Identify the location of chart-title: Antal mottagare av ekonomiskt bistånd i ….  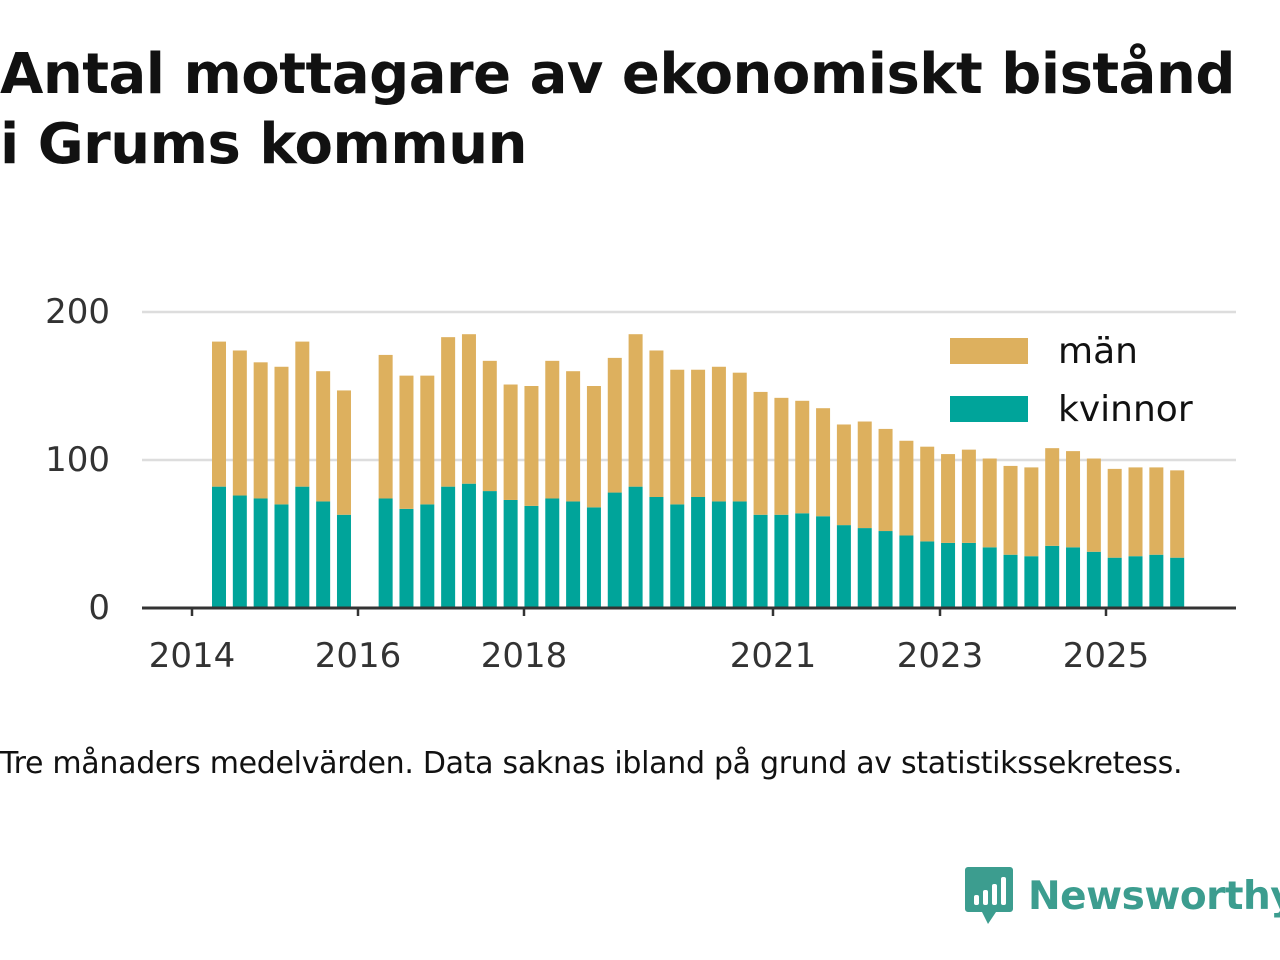
(640, 110).